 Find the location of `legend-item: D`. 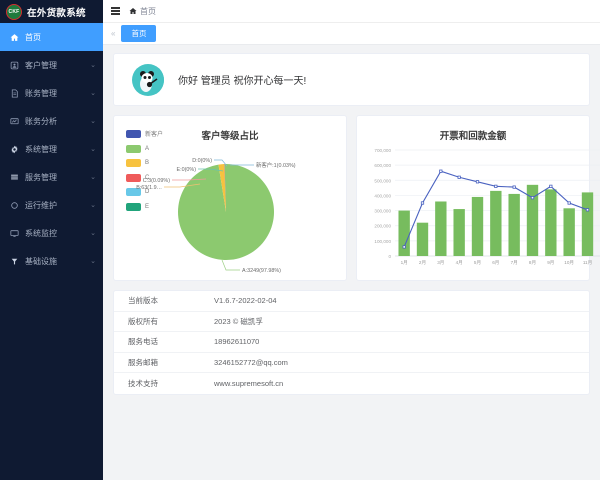

legend-item: D is located at coordinates (144, 192).